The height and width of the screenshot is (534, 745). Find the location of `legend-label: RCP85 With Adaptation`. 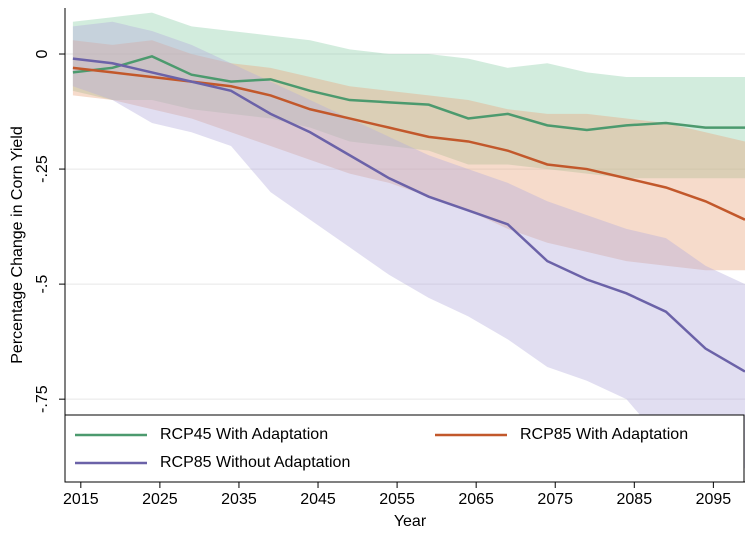

legend-label: RCP85 With Adaptation is located at coordinates (604, 434).